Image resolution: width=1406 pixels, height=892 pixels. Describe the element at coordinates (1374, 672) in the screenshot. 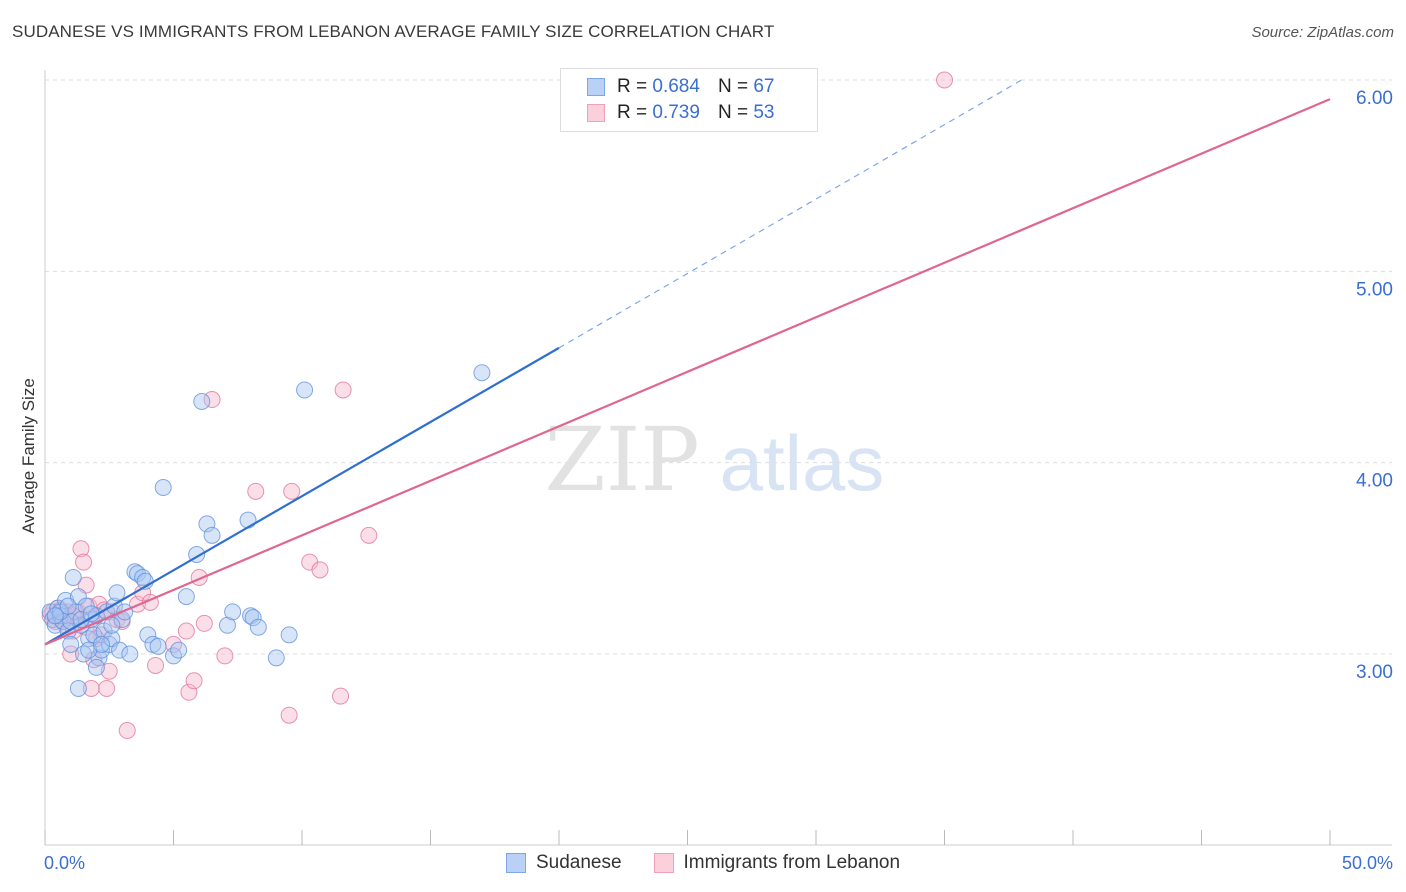

I see `y-tick-label: 3.00` at that location.